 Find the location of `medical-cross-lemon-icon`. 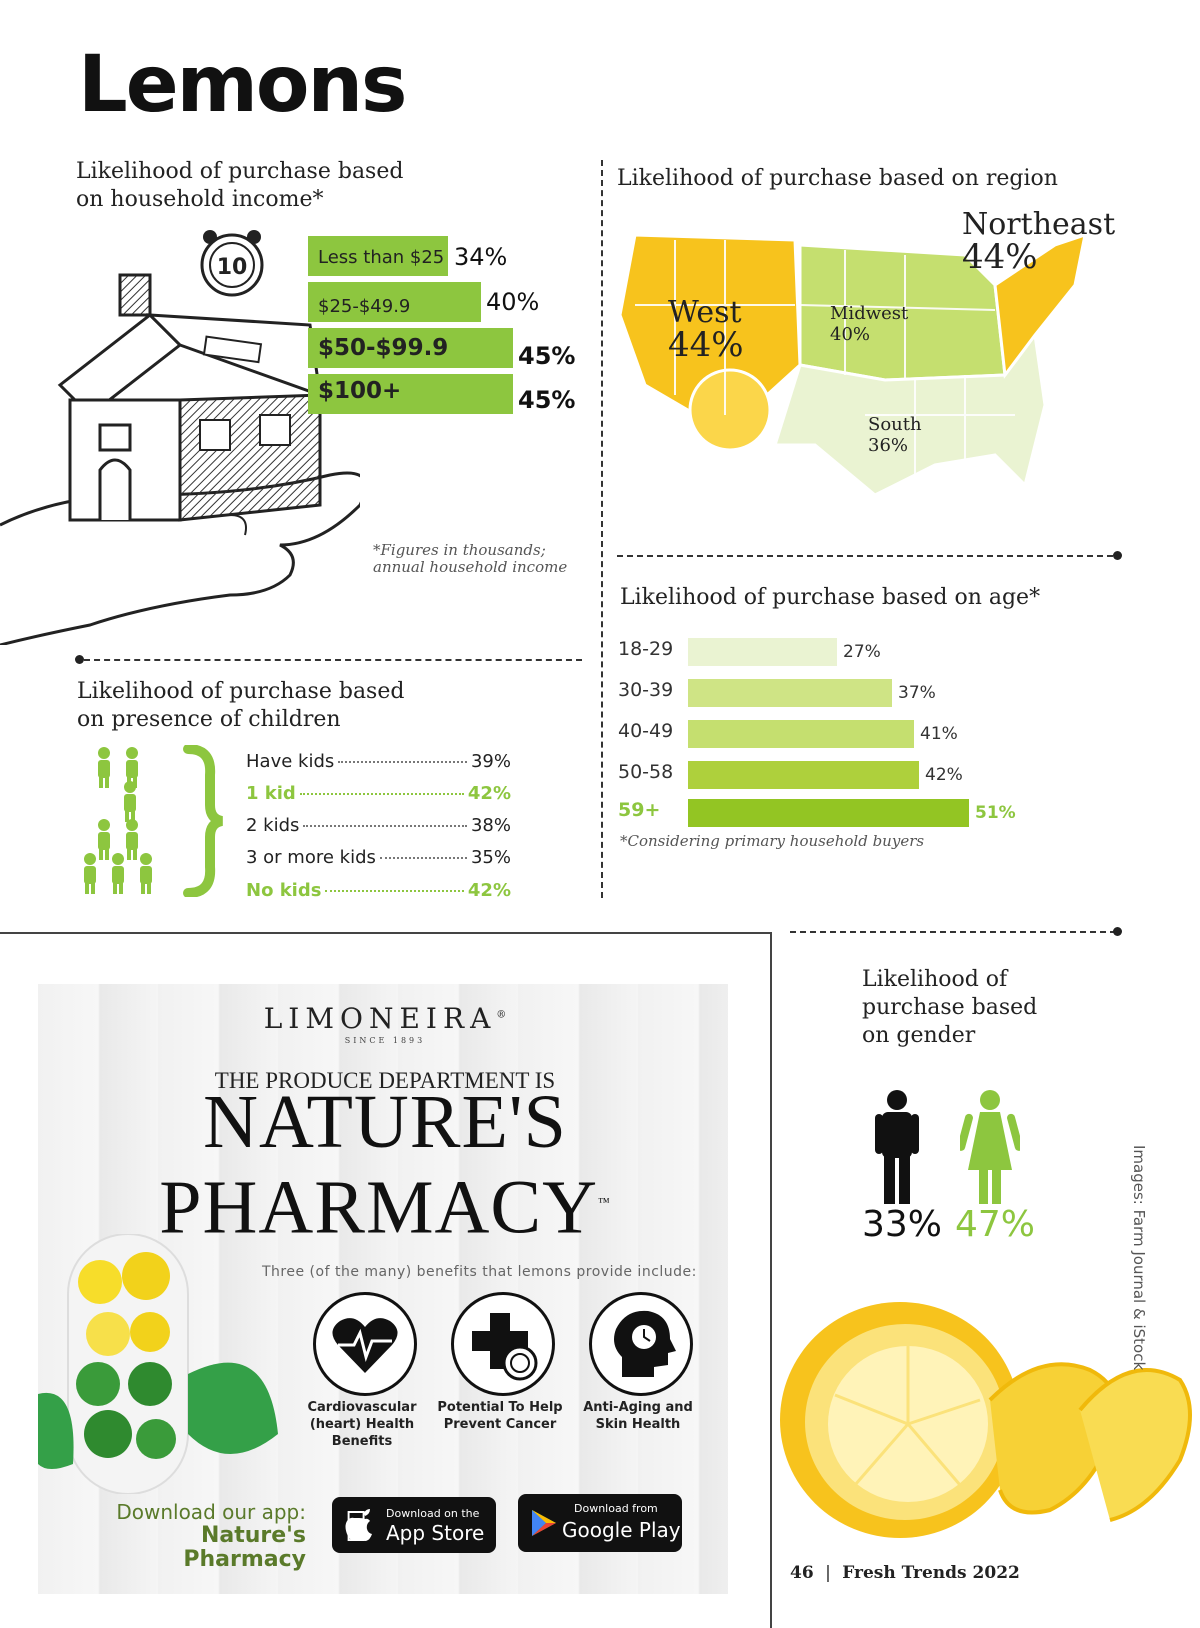

medical-cross-lemon-icon is located at coordinates (503, 1344).